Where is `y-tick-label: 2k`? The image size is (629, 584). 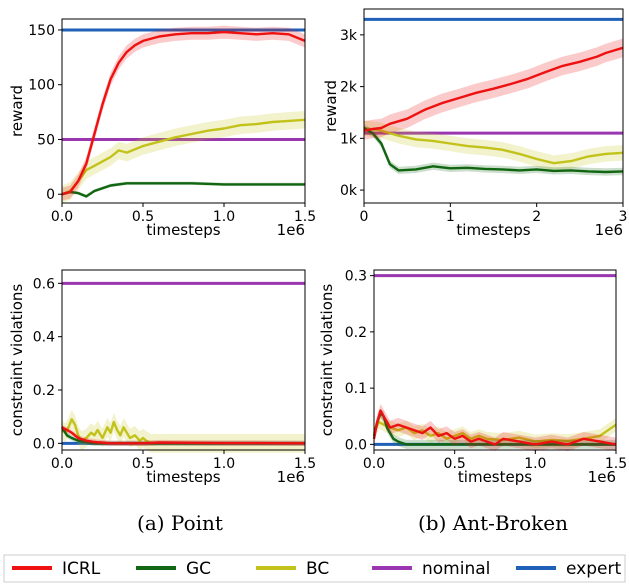 y-tick-label: 2k is located at coordinates (349, 88).